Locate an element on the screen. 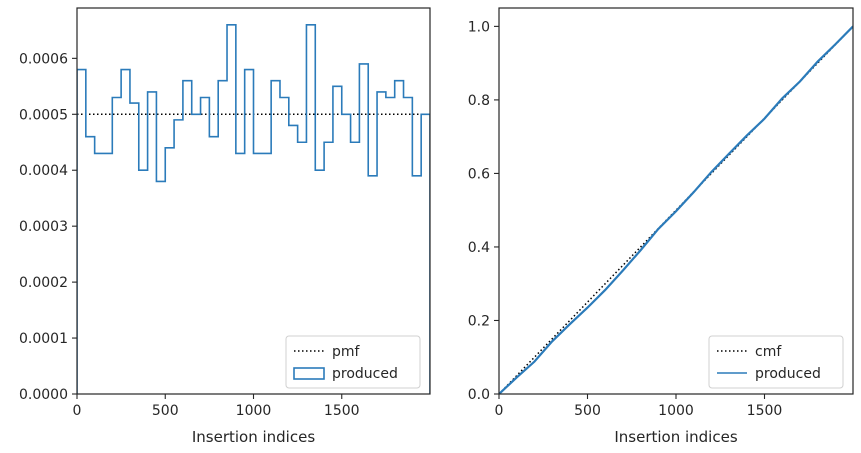 The height and width of the screenshot is (453, 861). legend-swatch-produced is located at coordinates (309, 373).